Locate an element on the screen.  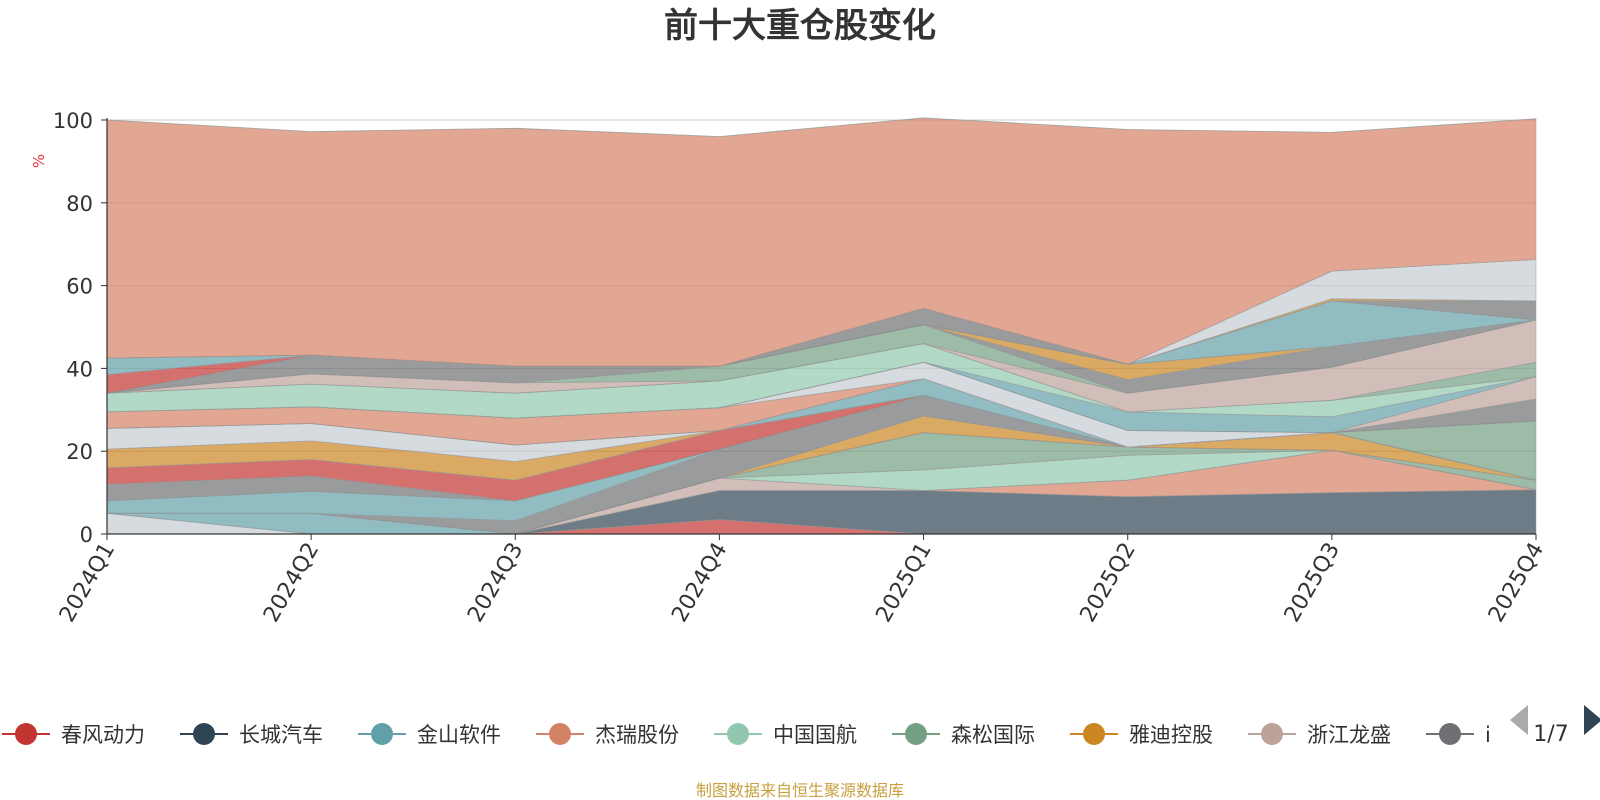
x-tick-label-3: 2024Q4 is located at coordinates (699, 583).